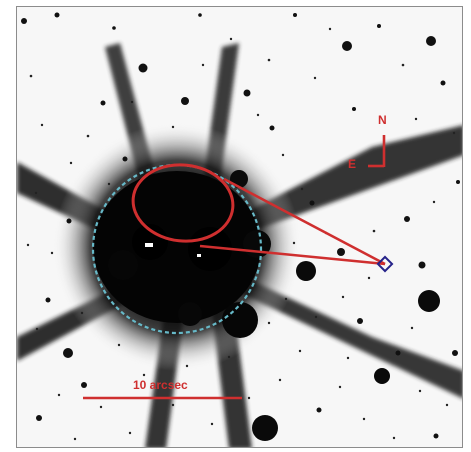 This screenshot has width=471, height=452. I want to click on compass-east-label: E, so click(352, 164).